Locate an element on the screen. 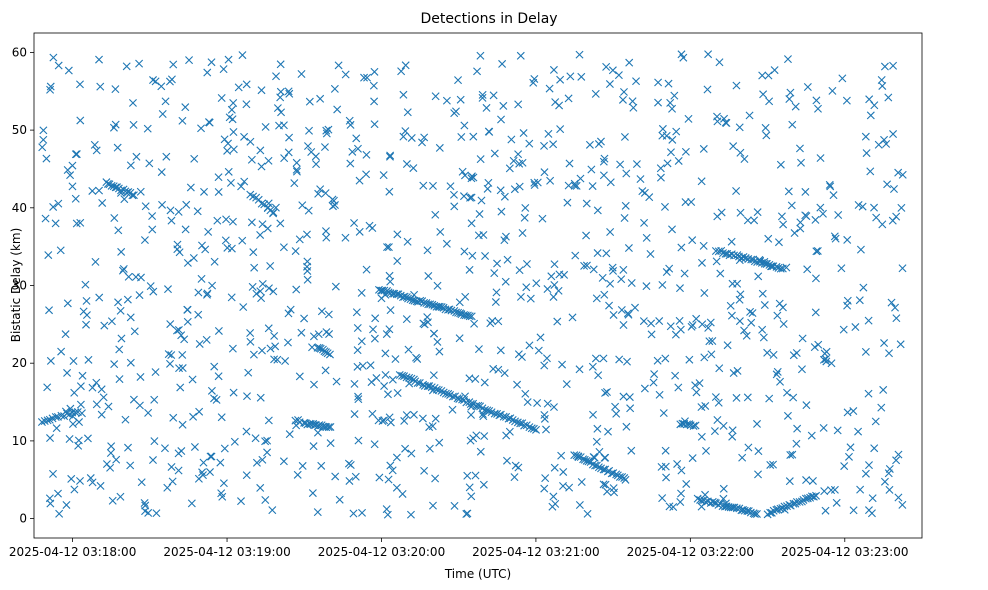 Image resolution: width=988 pixels, height=590 pixels. x-axis-label: Time (UTC) is located at coordinates (477, 574).